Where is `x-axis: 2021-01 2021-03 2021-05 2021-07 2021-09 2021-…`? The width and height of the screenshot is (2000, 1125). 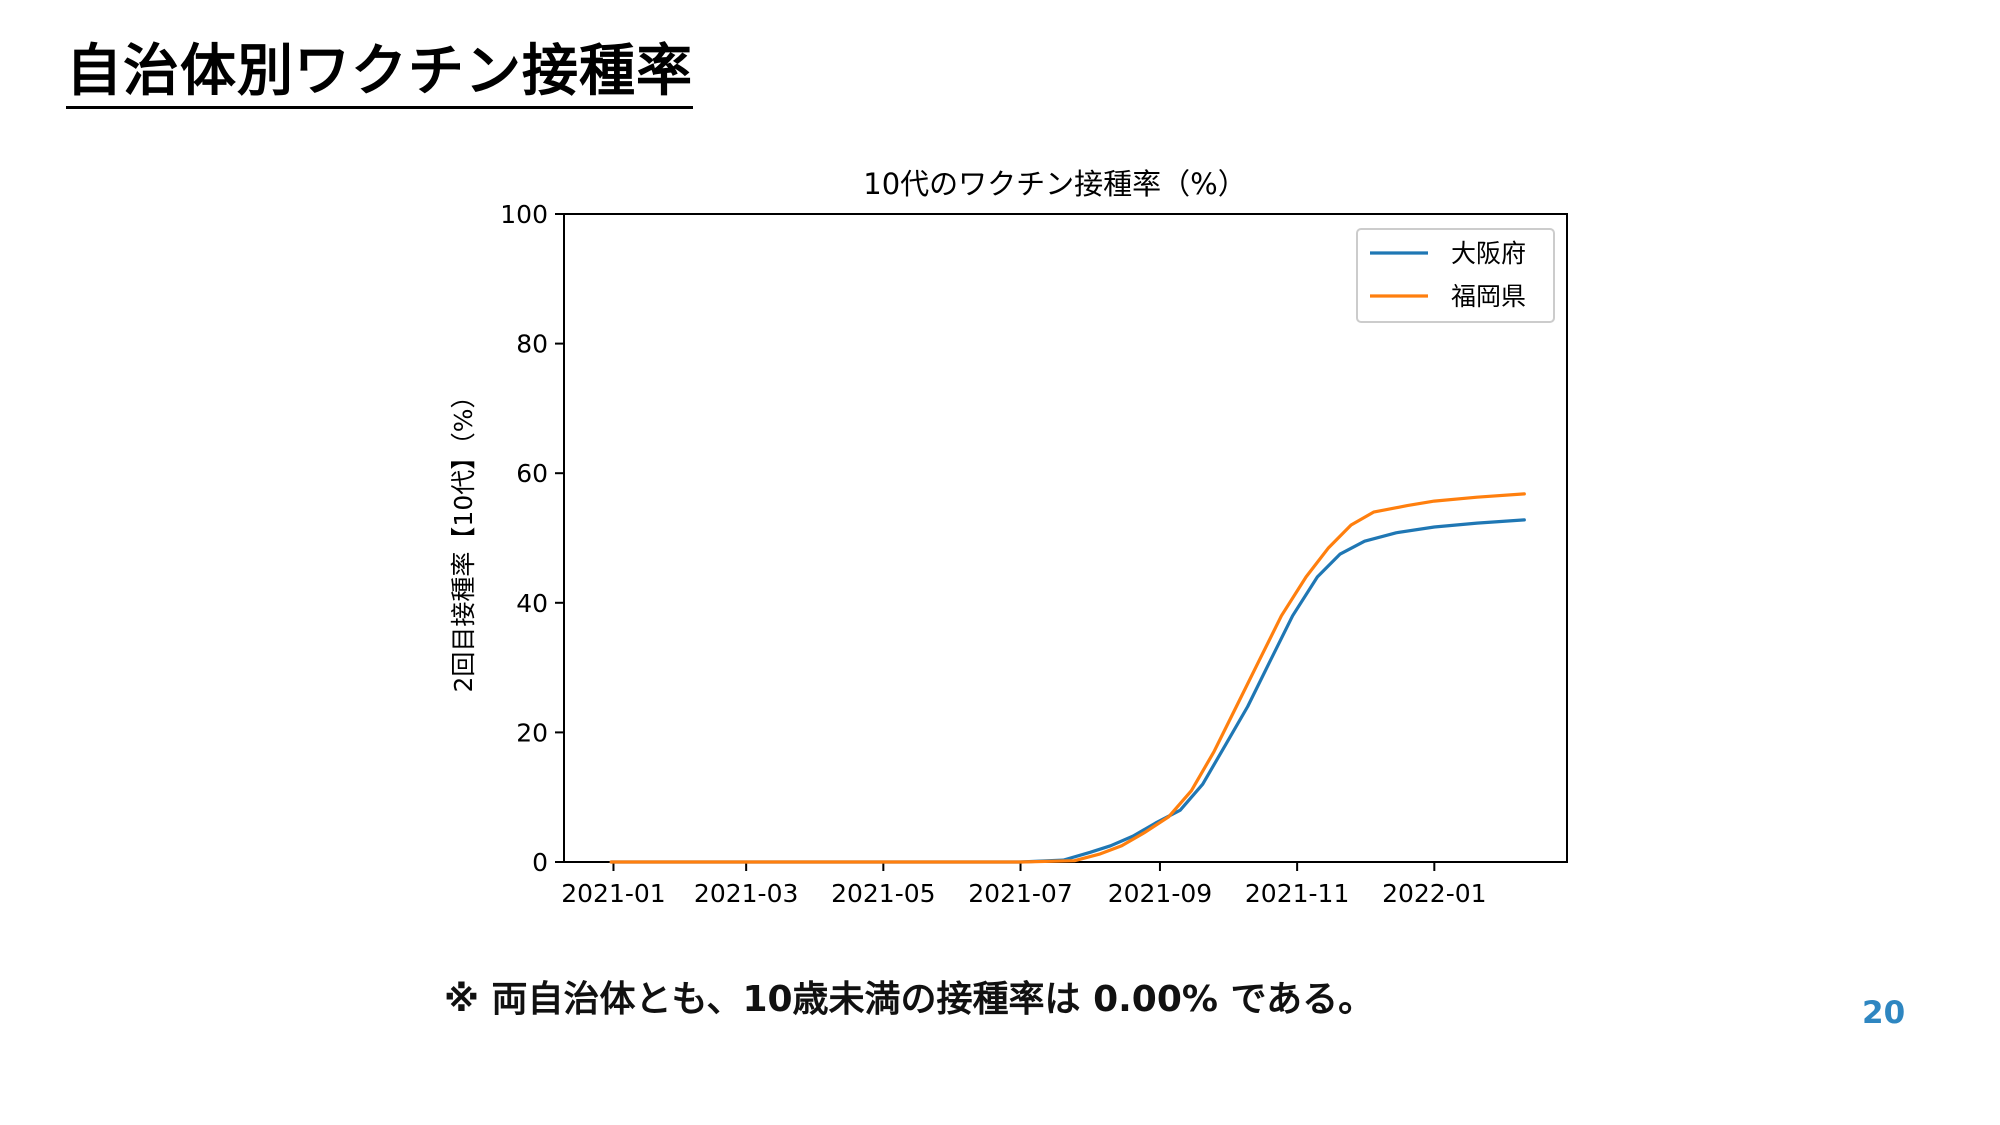 x-axis: 2021-01 2021-03 2021-05 2021-07 2021-09 2021-… is located at coordinates (1024, 885).